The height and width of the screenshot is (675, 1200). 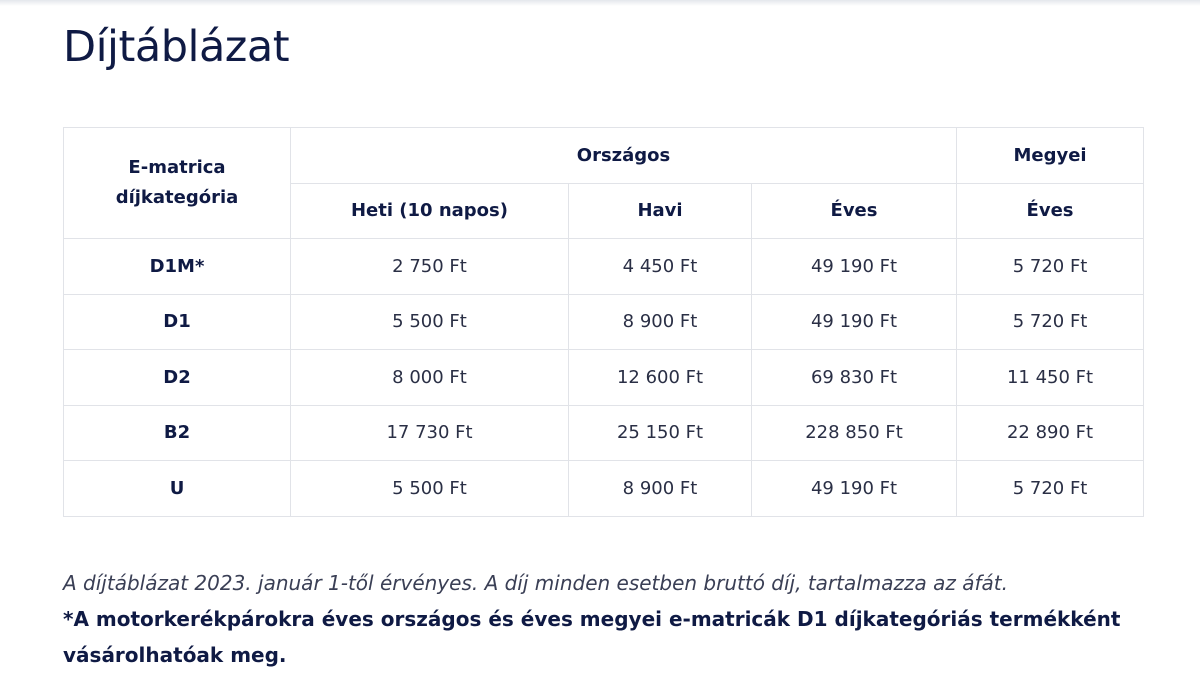 What do you see at coordinates (660, 432) in the screenshot?
I see `price-cell: 25 150 Ft` at bounding box center [660, 432].